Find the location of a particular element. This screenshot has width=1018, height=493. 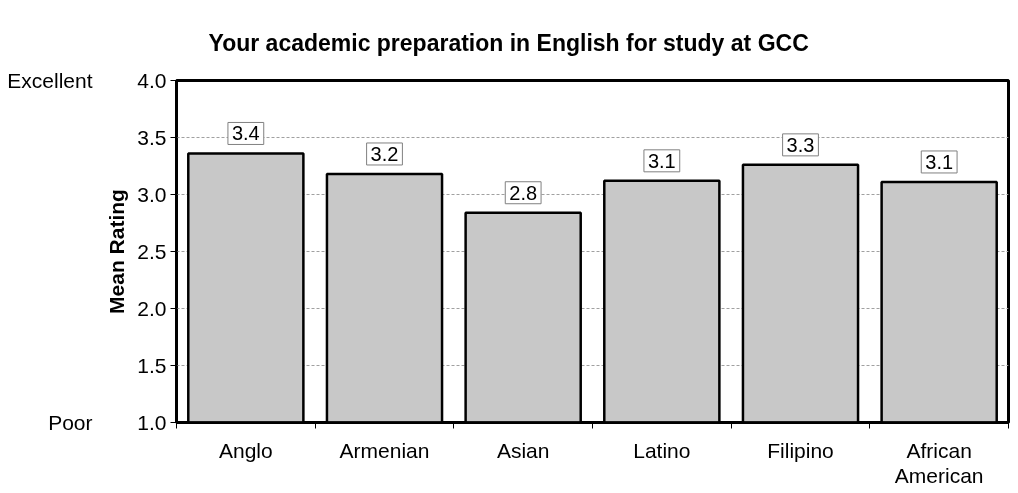

x-tick-label: Filipino is located at coordinates (800, 450).